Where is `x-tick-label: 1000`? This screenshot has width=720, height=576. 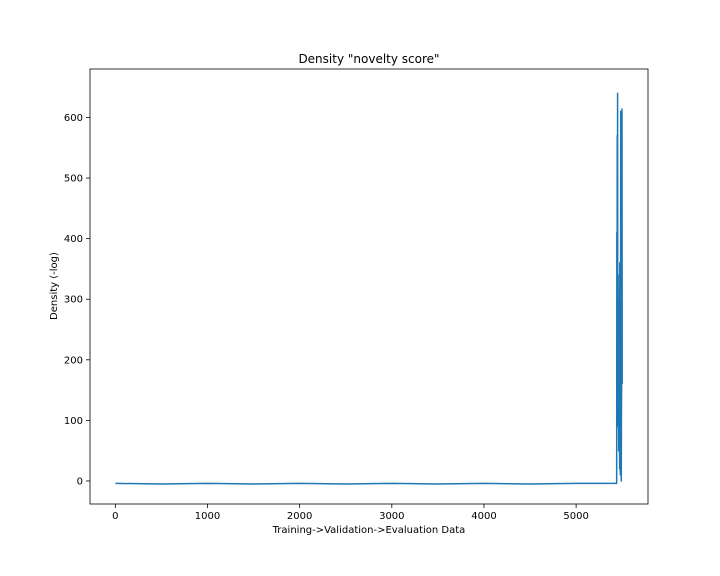 x-tick-label: 1000 is located at coordinates (207, 516).